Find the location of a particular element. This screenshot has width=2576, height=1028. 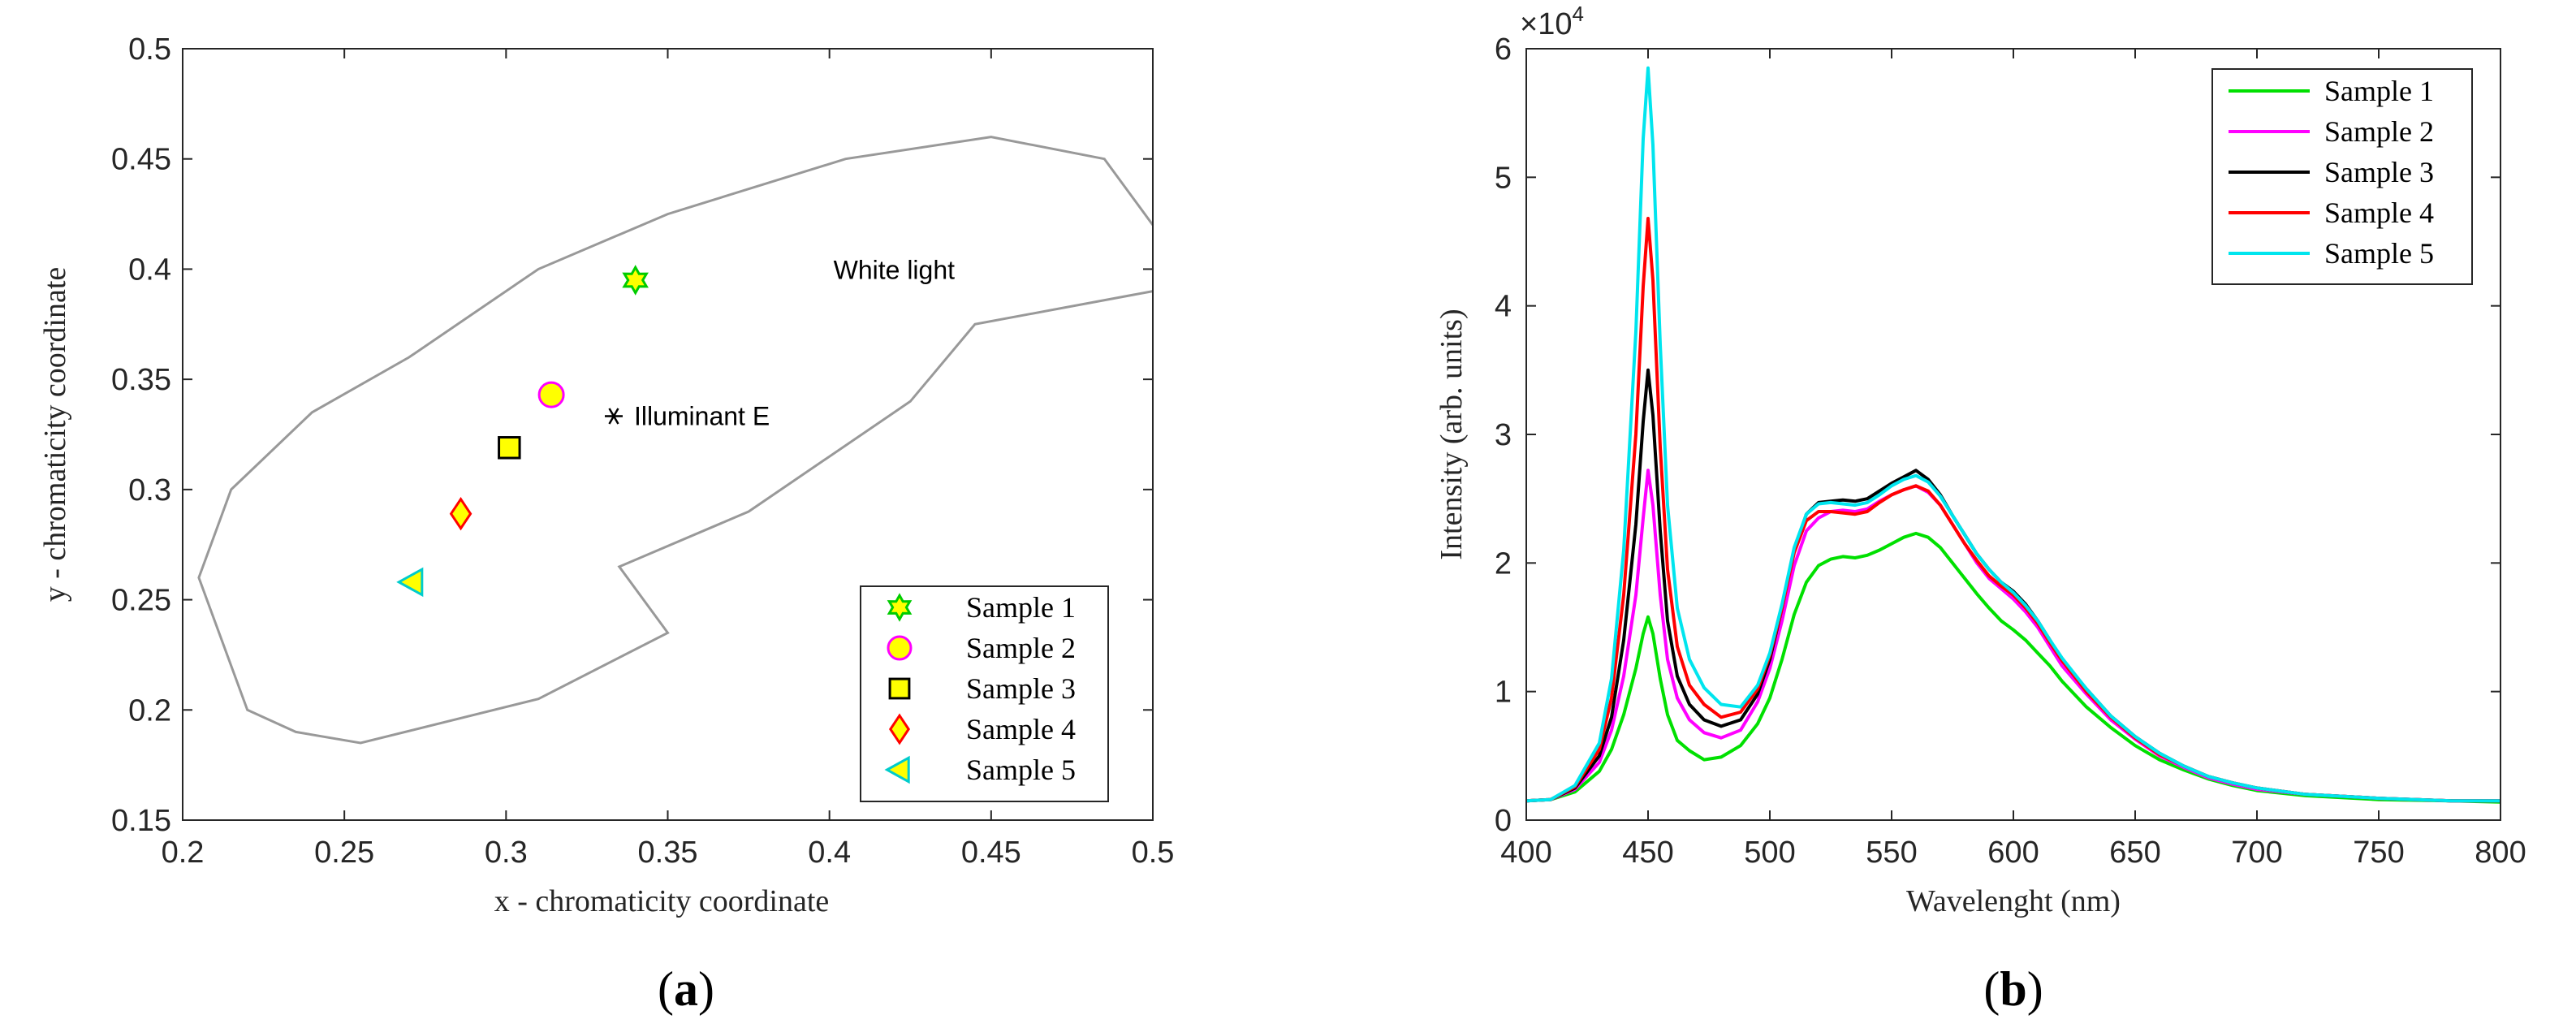

spectrum-x-tick-label: 500 is located at coordinates (1769, 853).